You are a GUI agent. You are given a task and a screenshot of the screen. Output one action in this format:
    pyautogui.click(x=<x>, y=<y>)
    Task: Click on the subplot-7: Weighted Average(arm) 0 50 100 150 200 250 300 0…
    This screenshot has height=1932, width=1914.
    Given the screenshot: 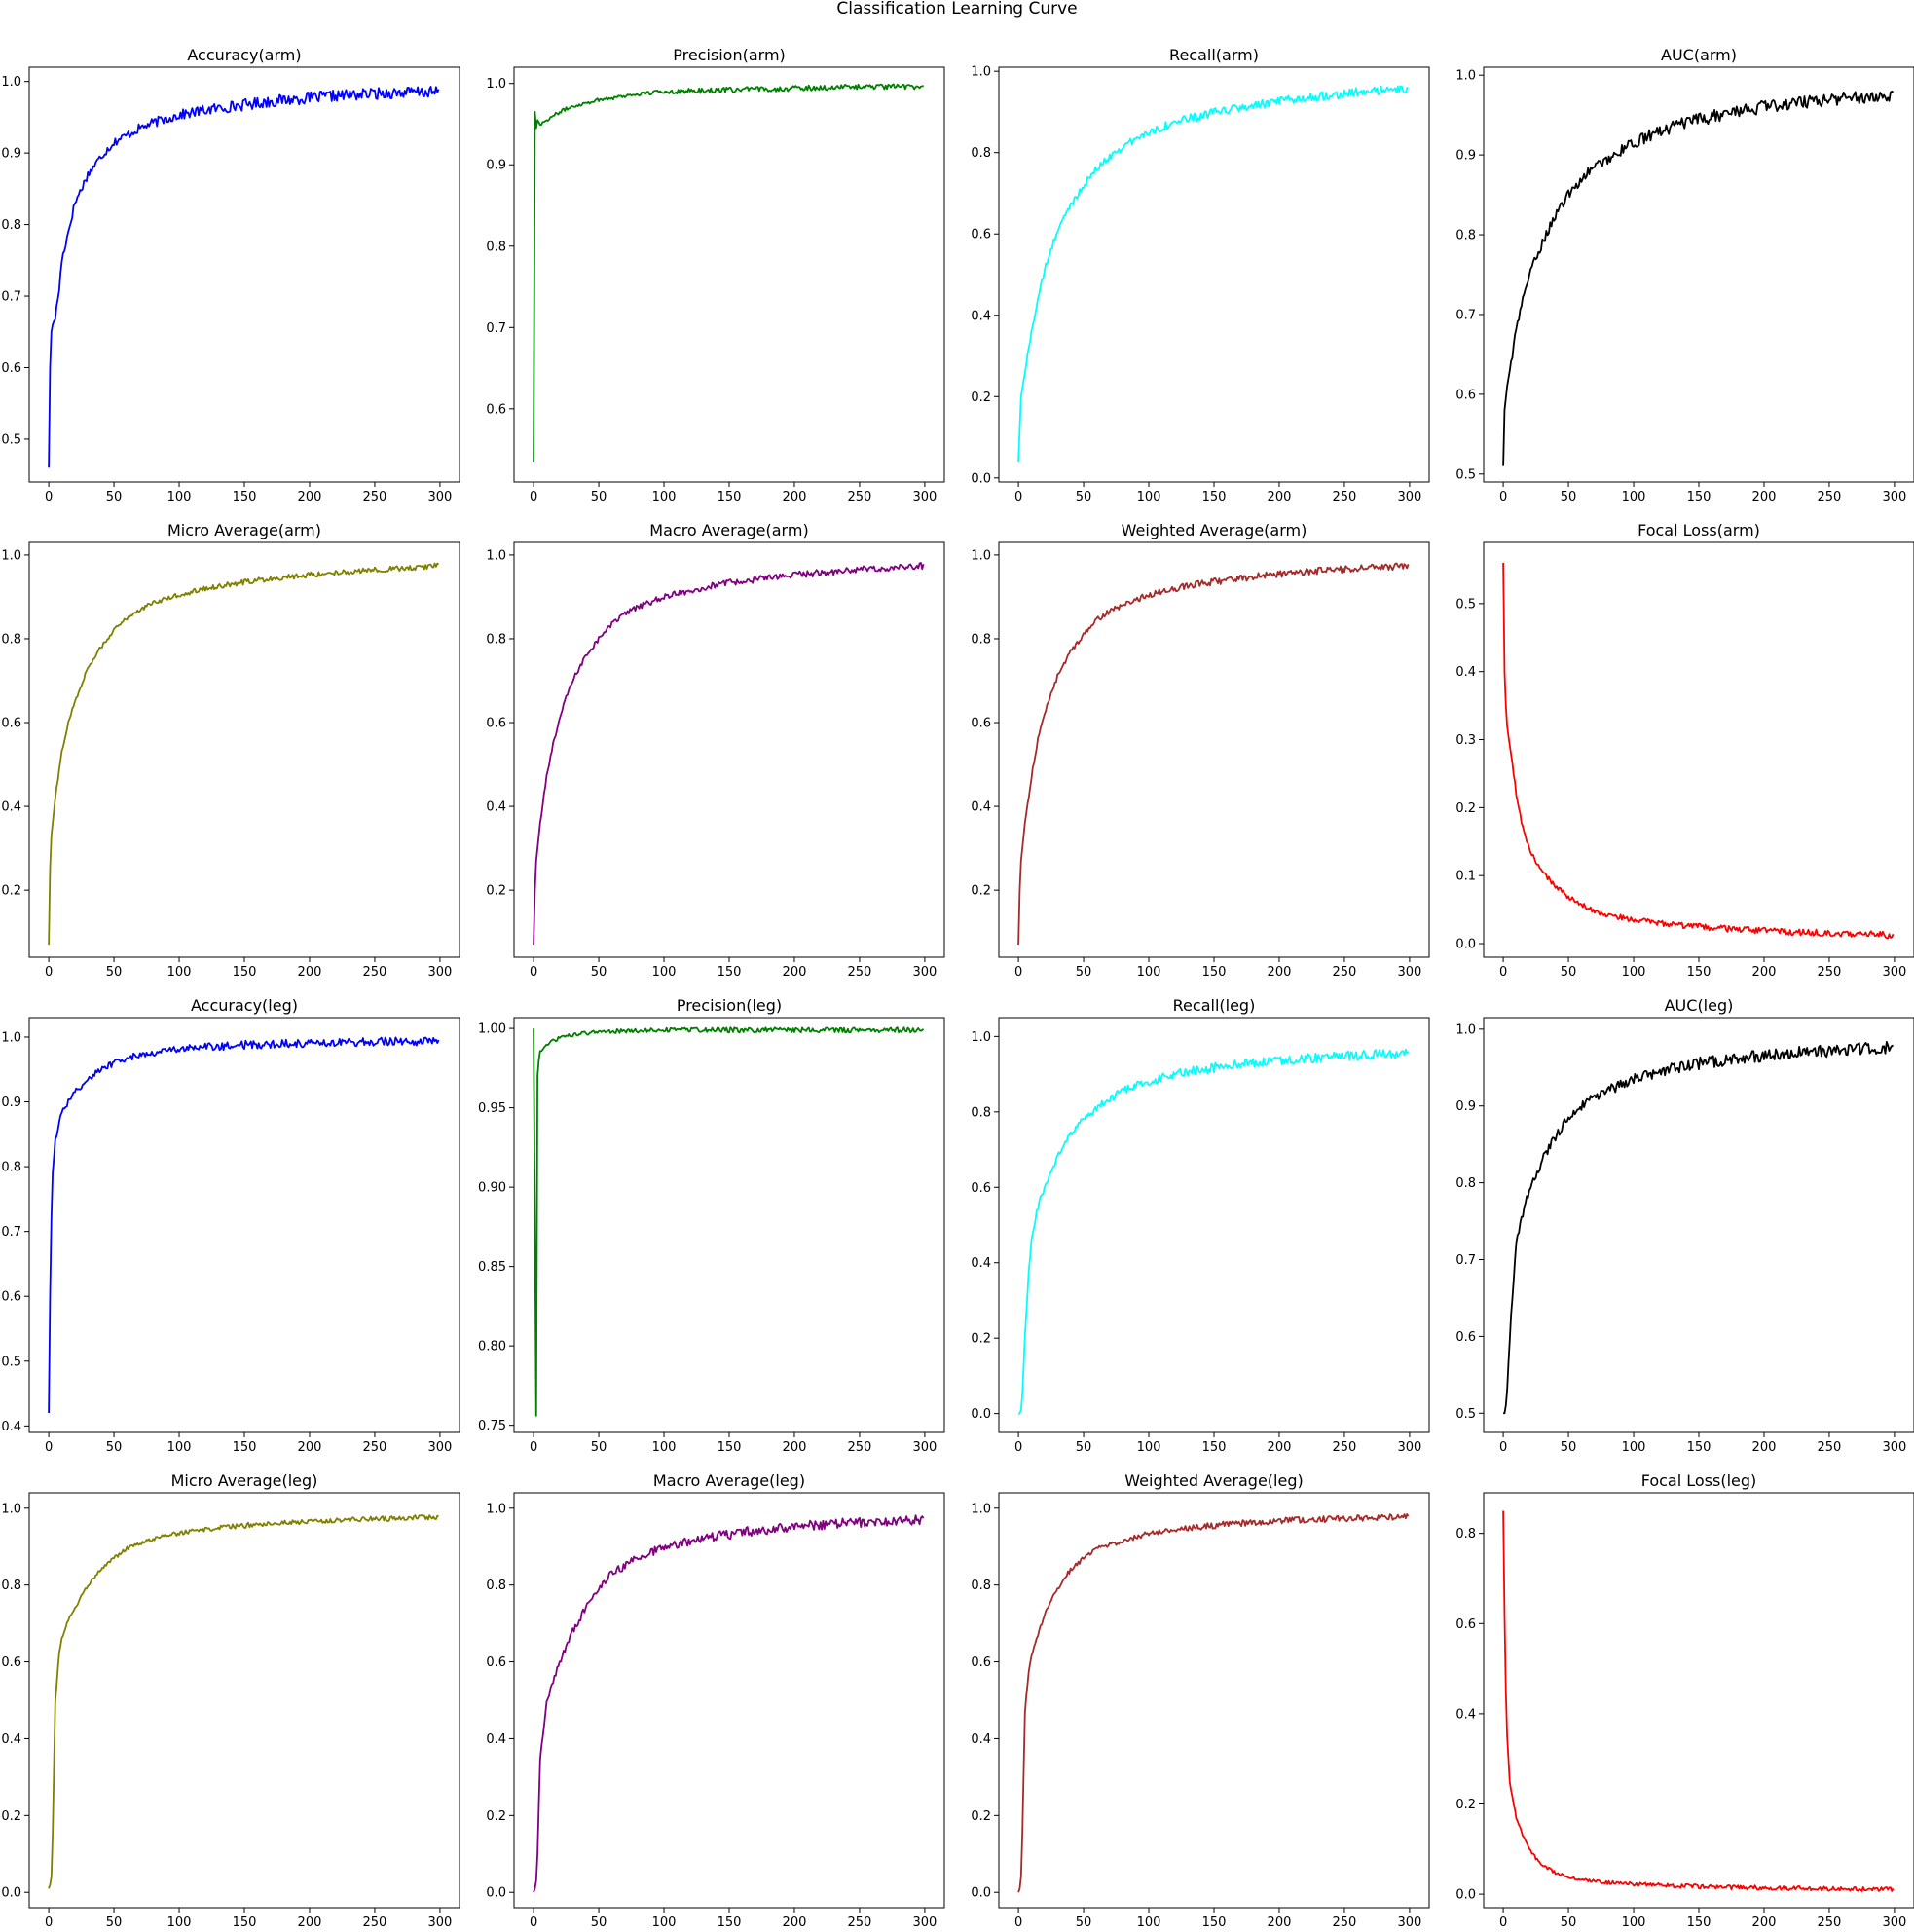 What is the action you would take?
    pyautogui.click(x=1201, y=751)
    